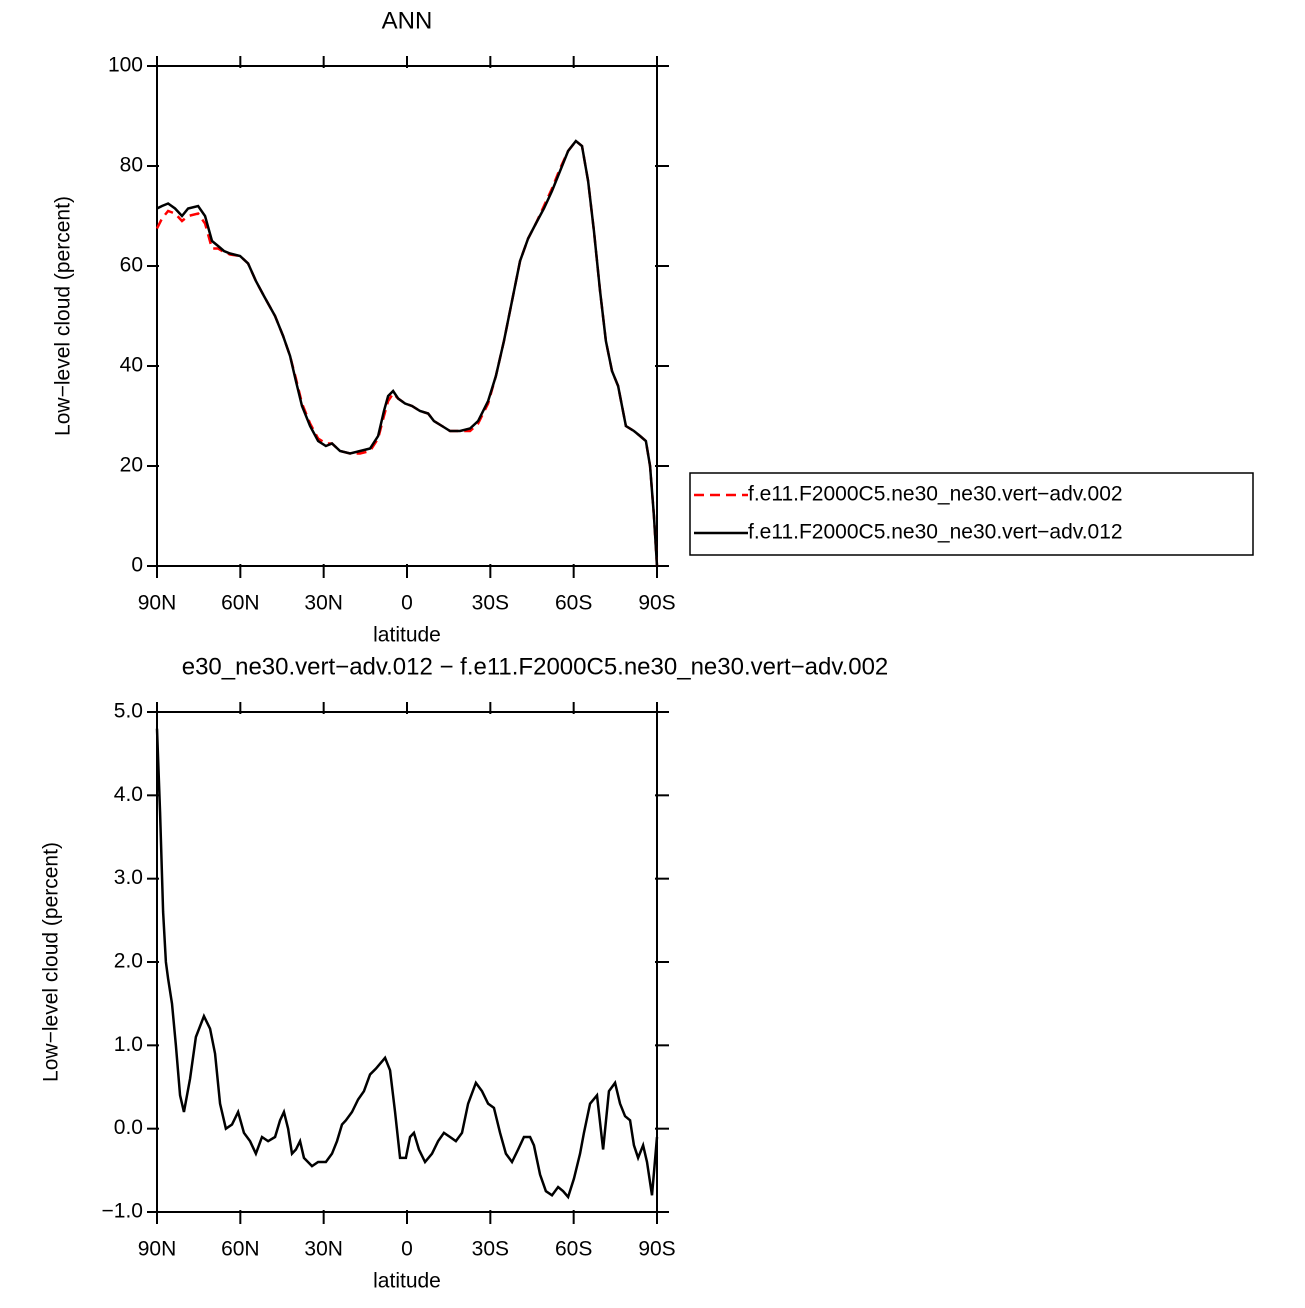 The height and width of the screenshot is (1308, 1305). Describe the element at coordinates (131, 165) in the screenshot. I see `y-tick-label: 80` at that location.